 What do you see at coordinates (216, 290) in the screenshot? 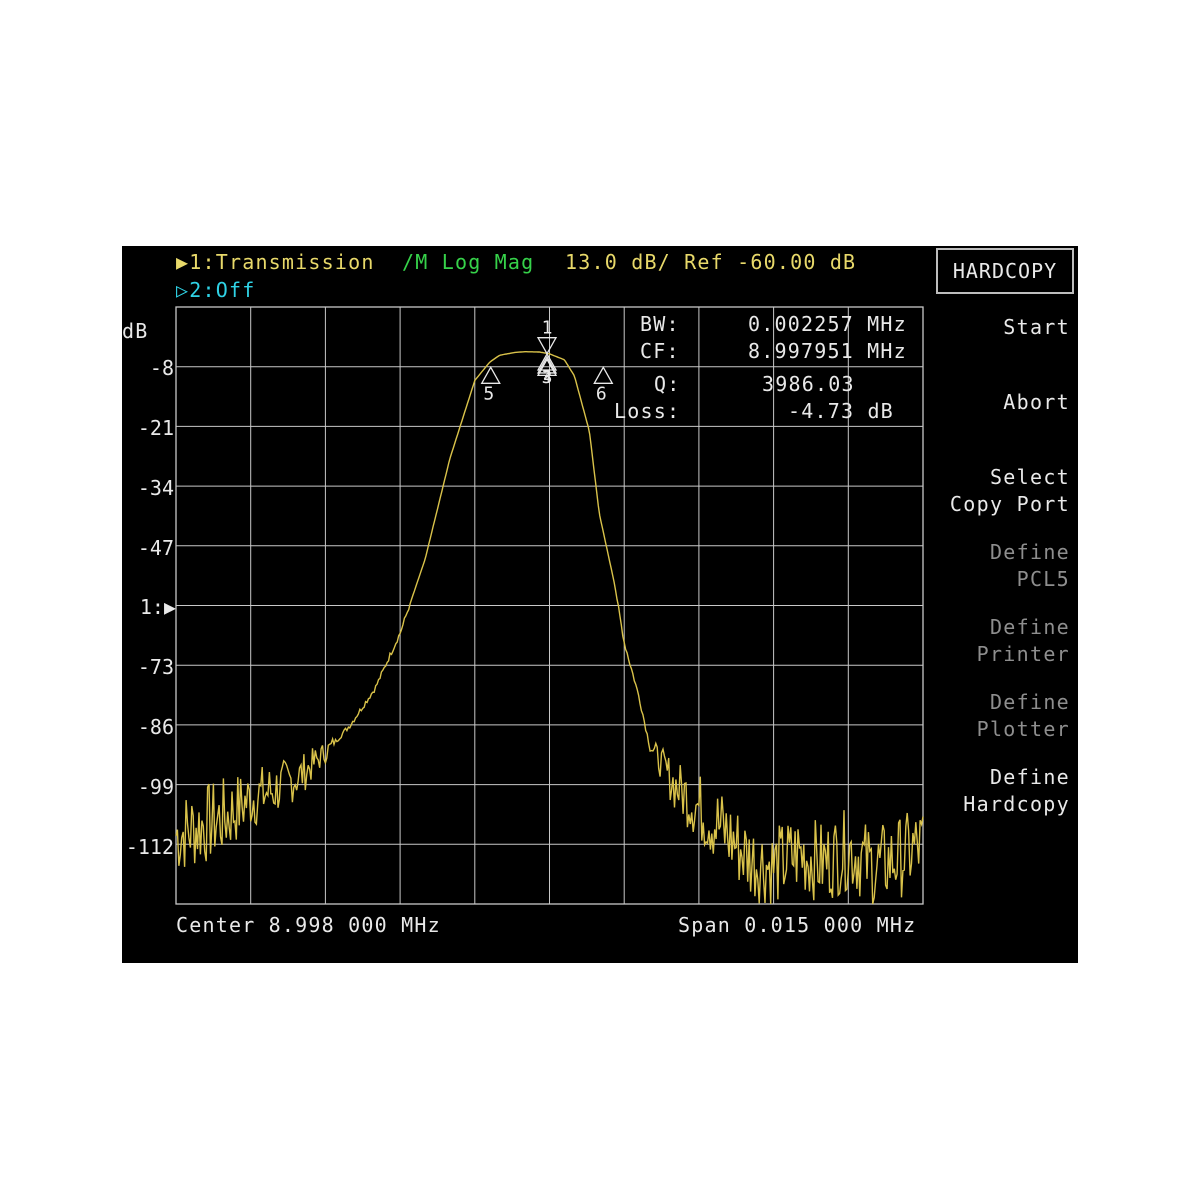
I see `trace2-label: ▷2:Off` at bounding box center [216, 290].